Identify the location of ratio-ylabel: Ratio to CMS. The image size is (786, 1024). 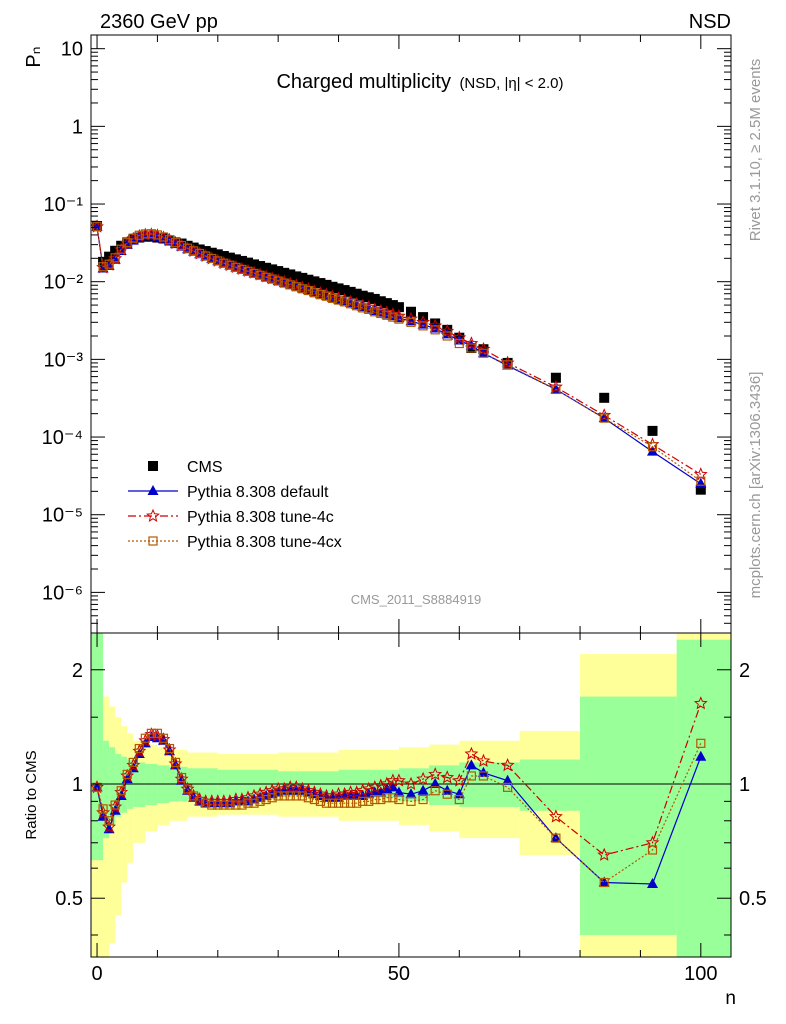
(31, 794).